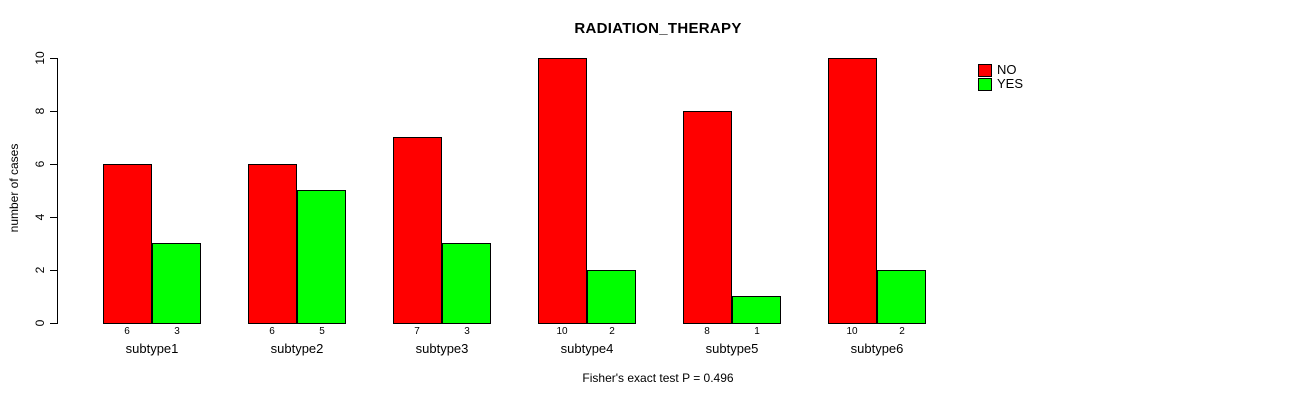 The height and width of the screenshot is (400, 1290). I want to click on legend-swatch-yes, so click(985, 84).